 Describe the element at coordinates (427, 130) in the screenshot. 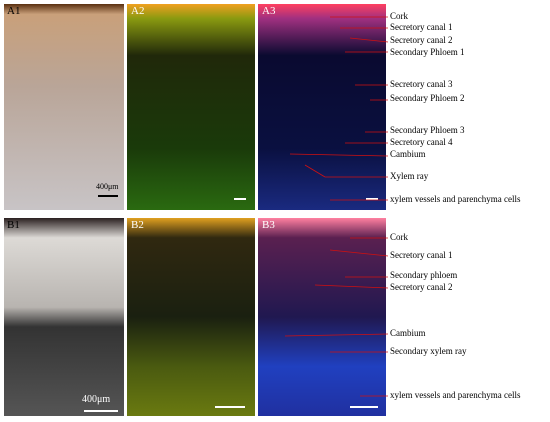

I see `annotation: Secondary Phloem 3` at that location.